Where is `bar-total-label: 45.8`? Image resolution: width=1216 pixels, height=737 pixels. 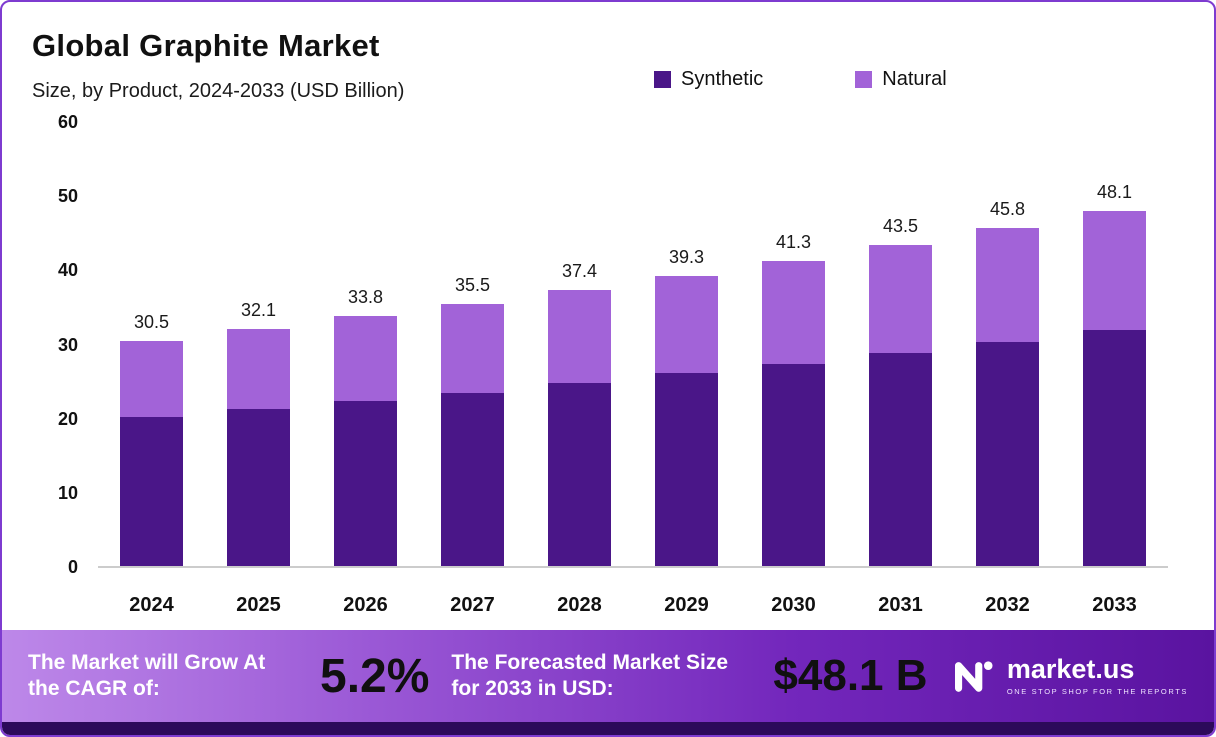 bar-total-label: 45.8 is located at coordinates (1007, 208).